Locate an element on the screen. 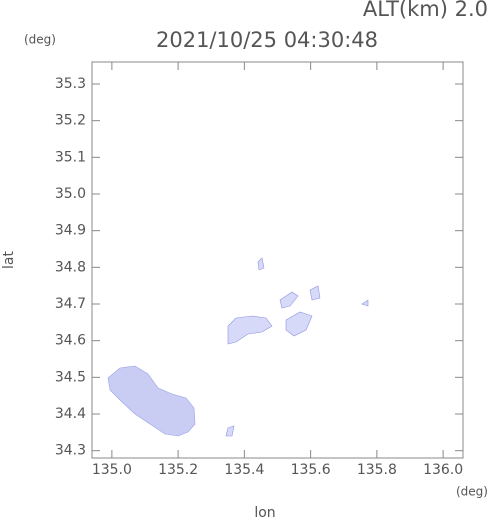 The image size is (491, 521). chart-title: 2021/10/25 04:30:48 is located at coordinates (267, 40).